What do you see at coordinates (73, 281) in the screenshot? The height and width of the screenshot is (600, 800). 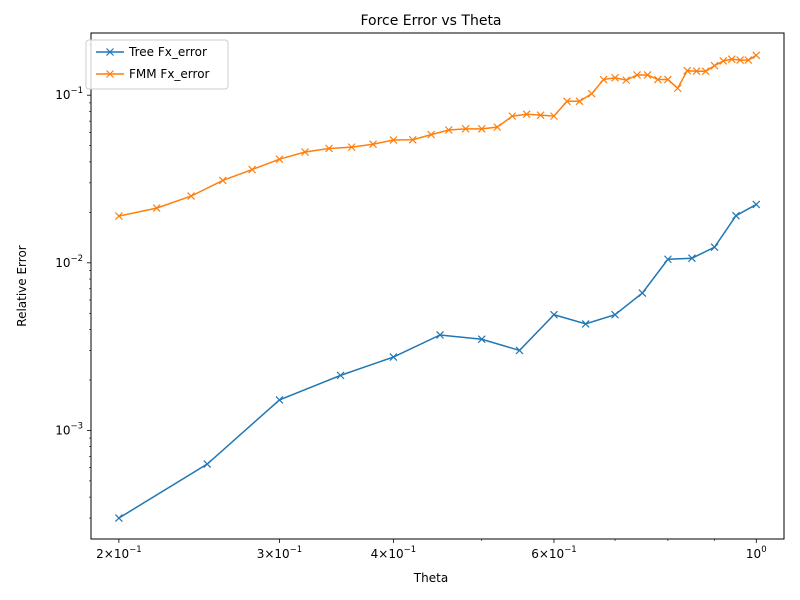 I see `y-axis: 10−310−210−1` at bounding box center [73, 281].